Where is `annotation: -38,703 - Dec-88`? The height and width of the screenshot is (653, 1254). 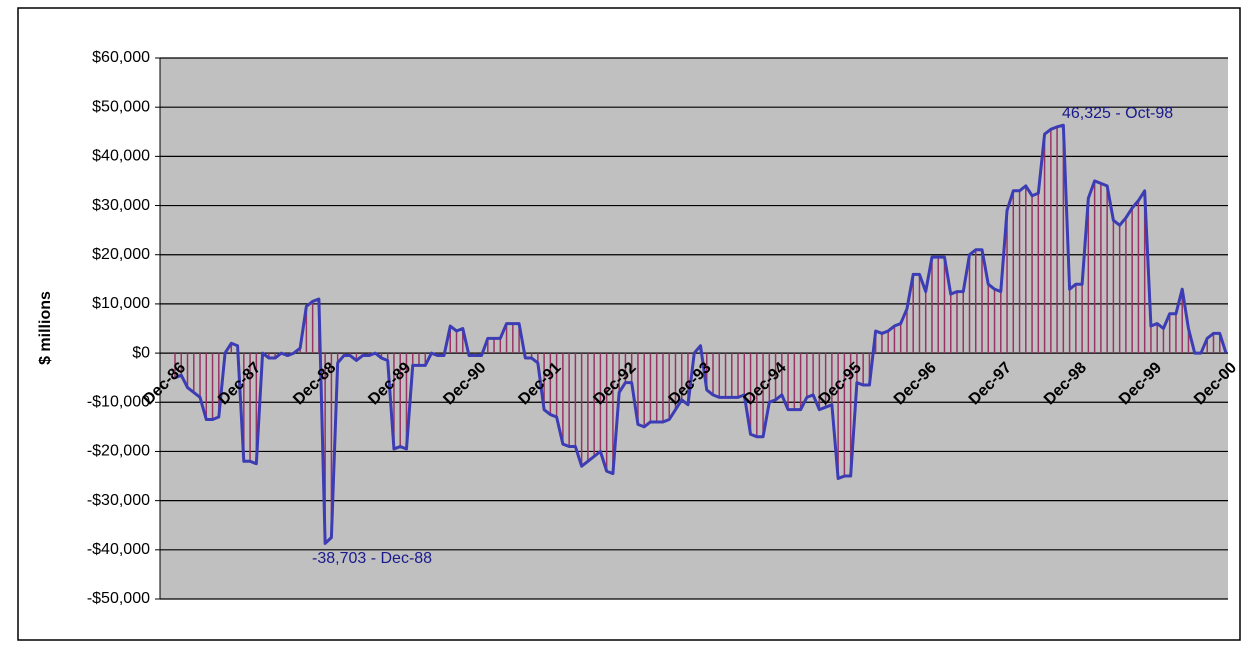
annotation: -38,703 - Dec-88 is located at coordinates (372, 558).